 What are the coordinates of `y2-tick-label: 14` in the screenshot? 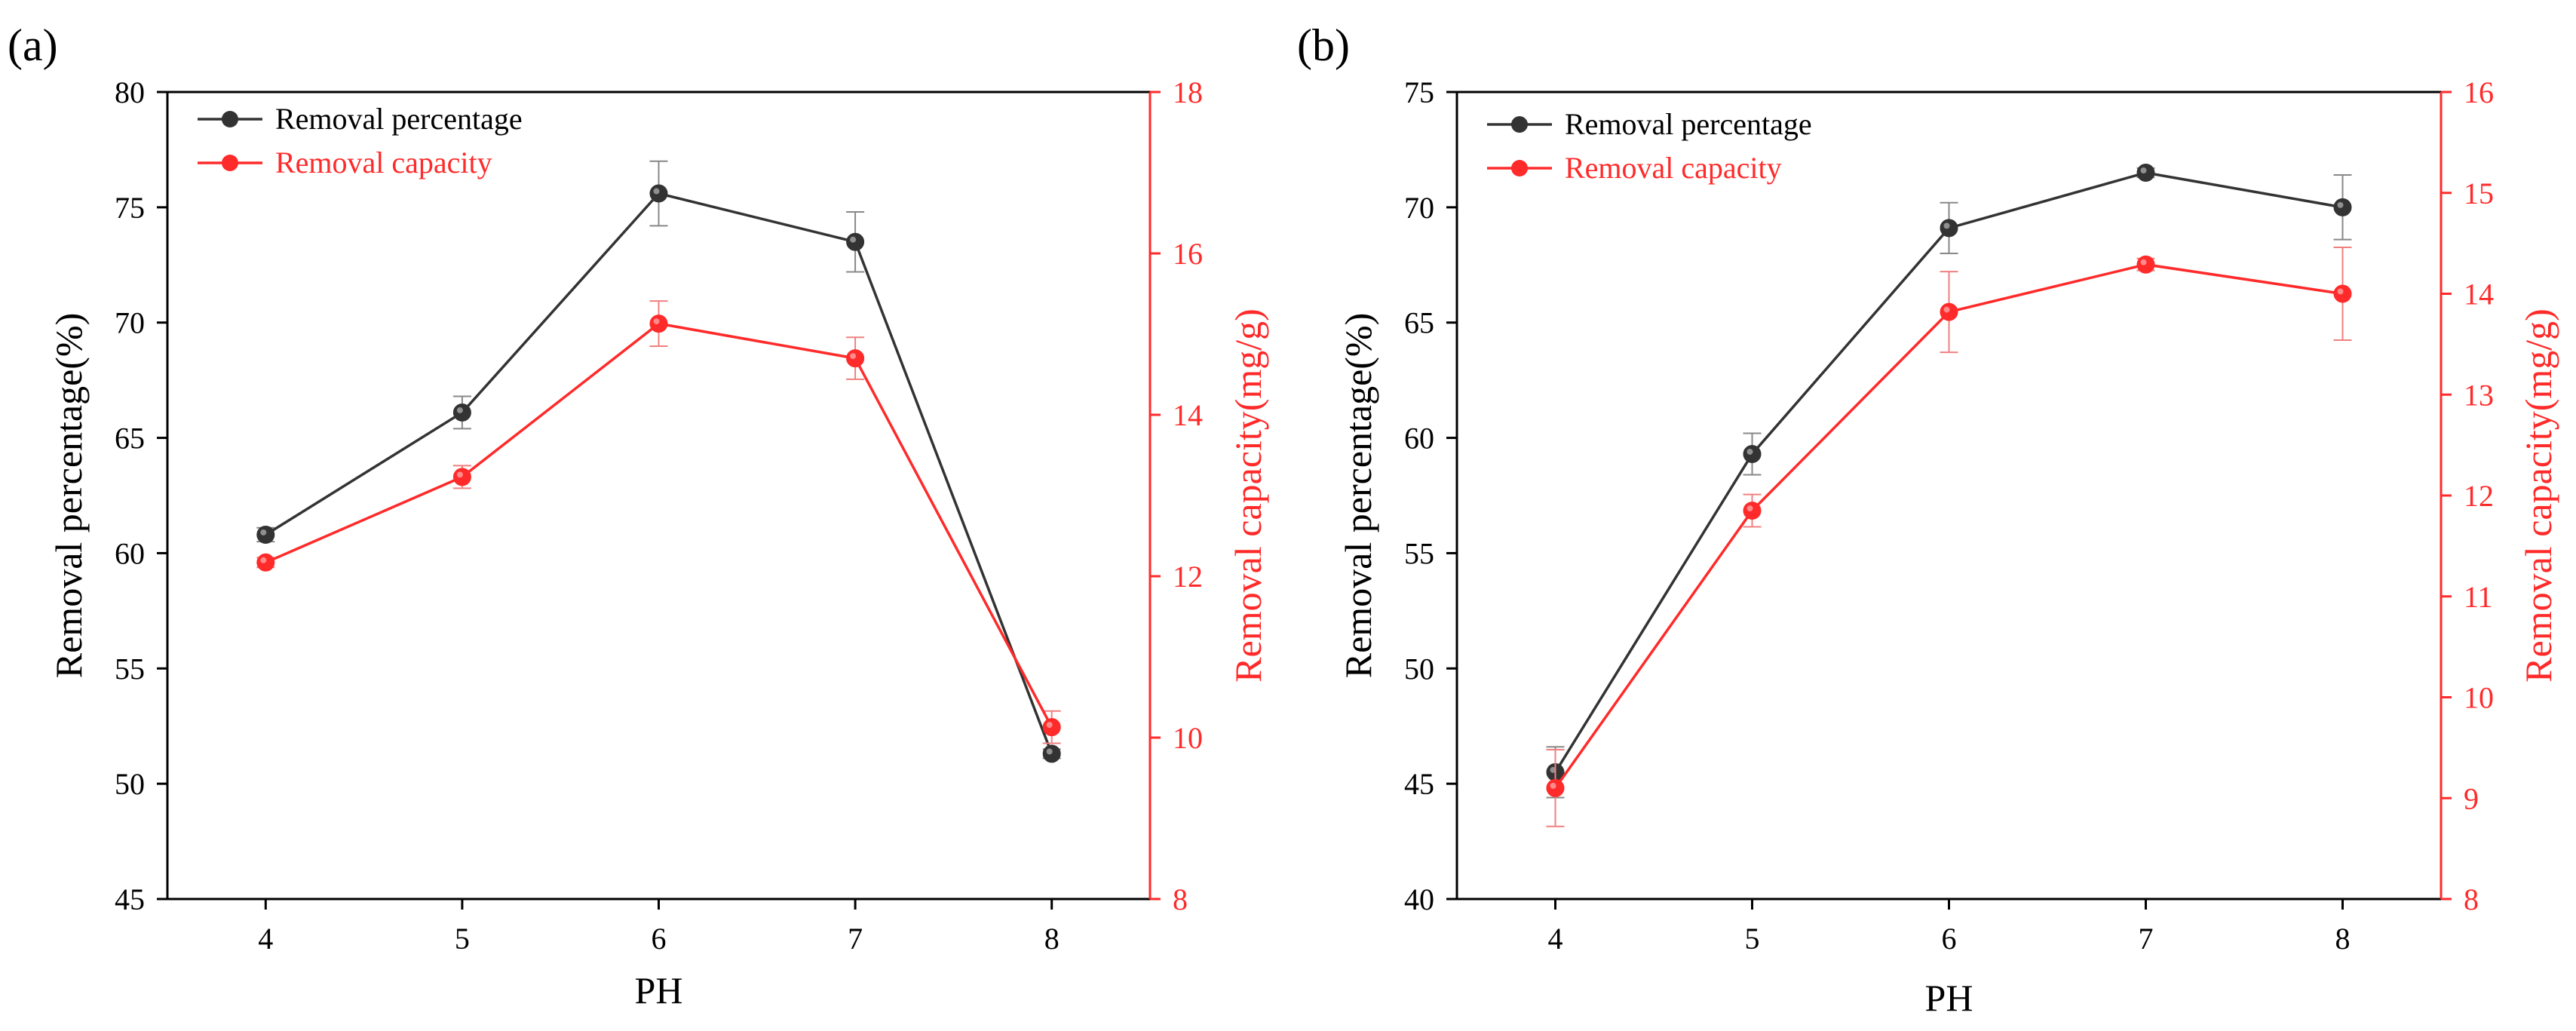 It's located at (1188, 415).